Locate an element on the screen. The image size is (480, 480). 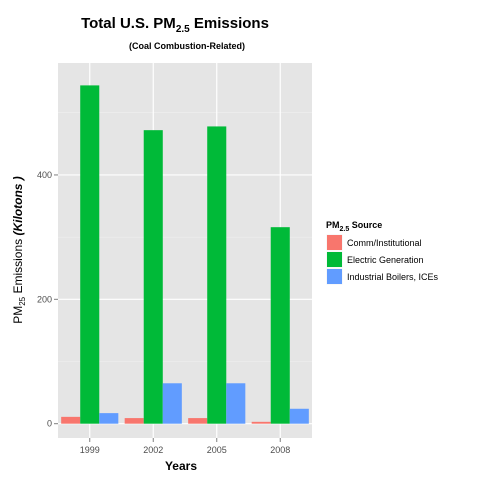
y-axis-ticks: 0 200 400 is located at coordinates (47, 299).